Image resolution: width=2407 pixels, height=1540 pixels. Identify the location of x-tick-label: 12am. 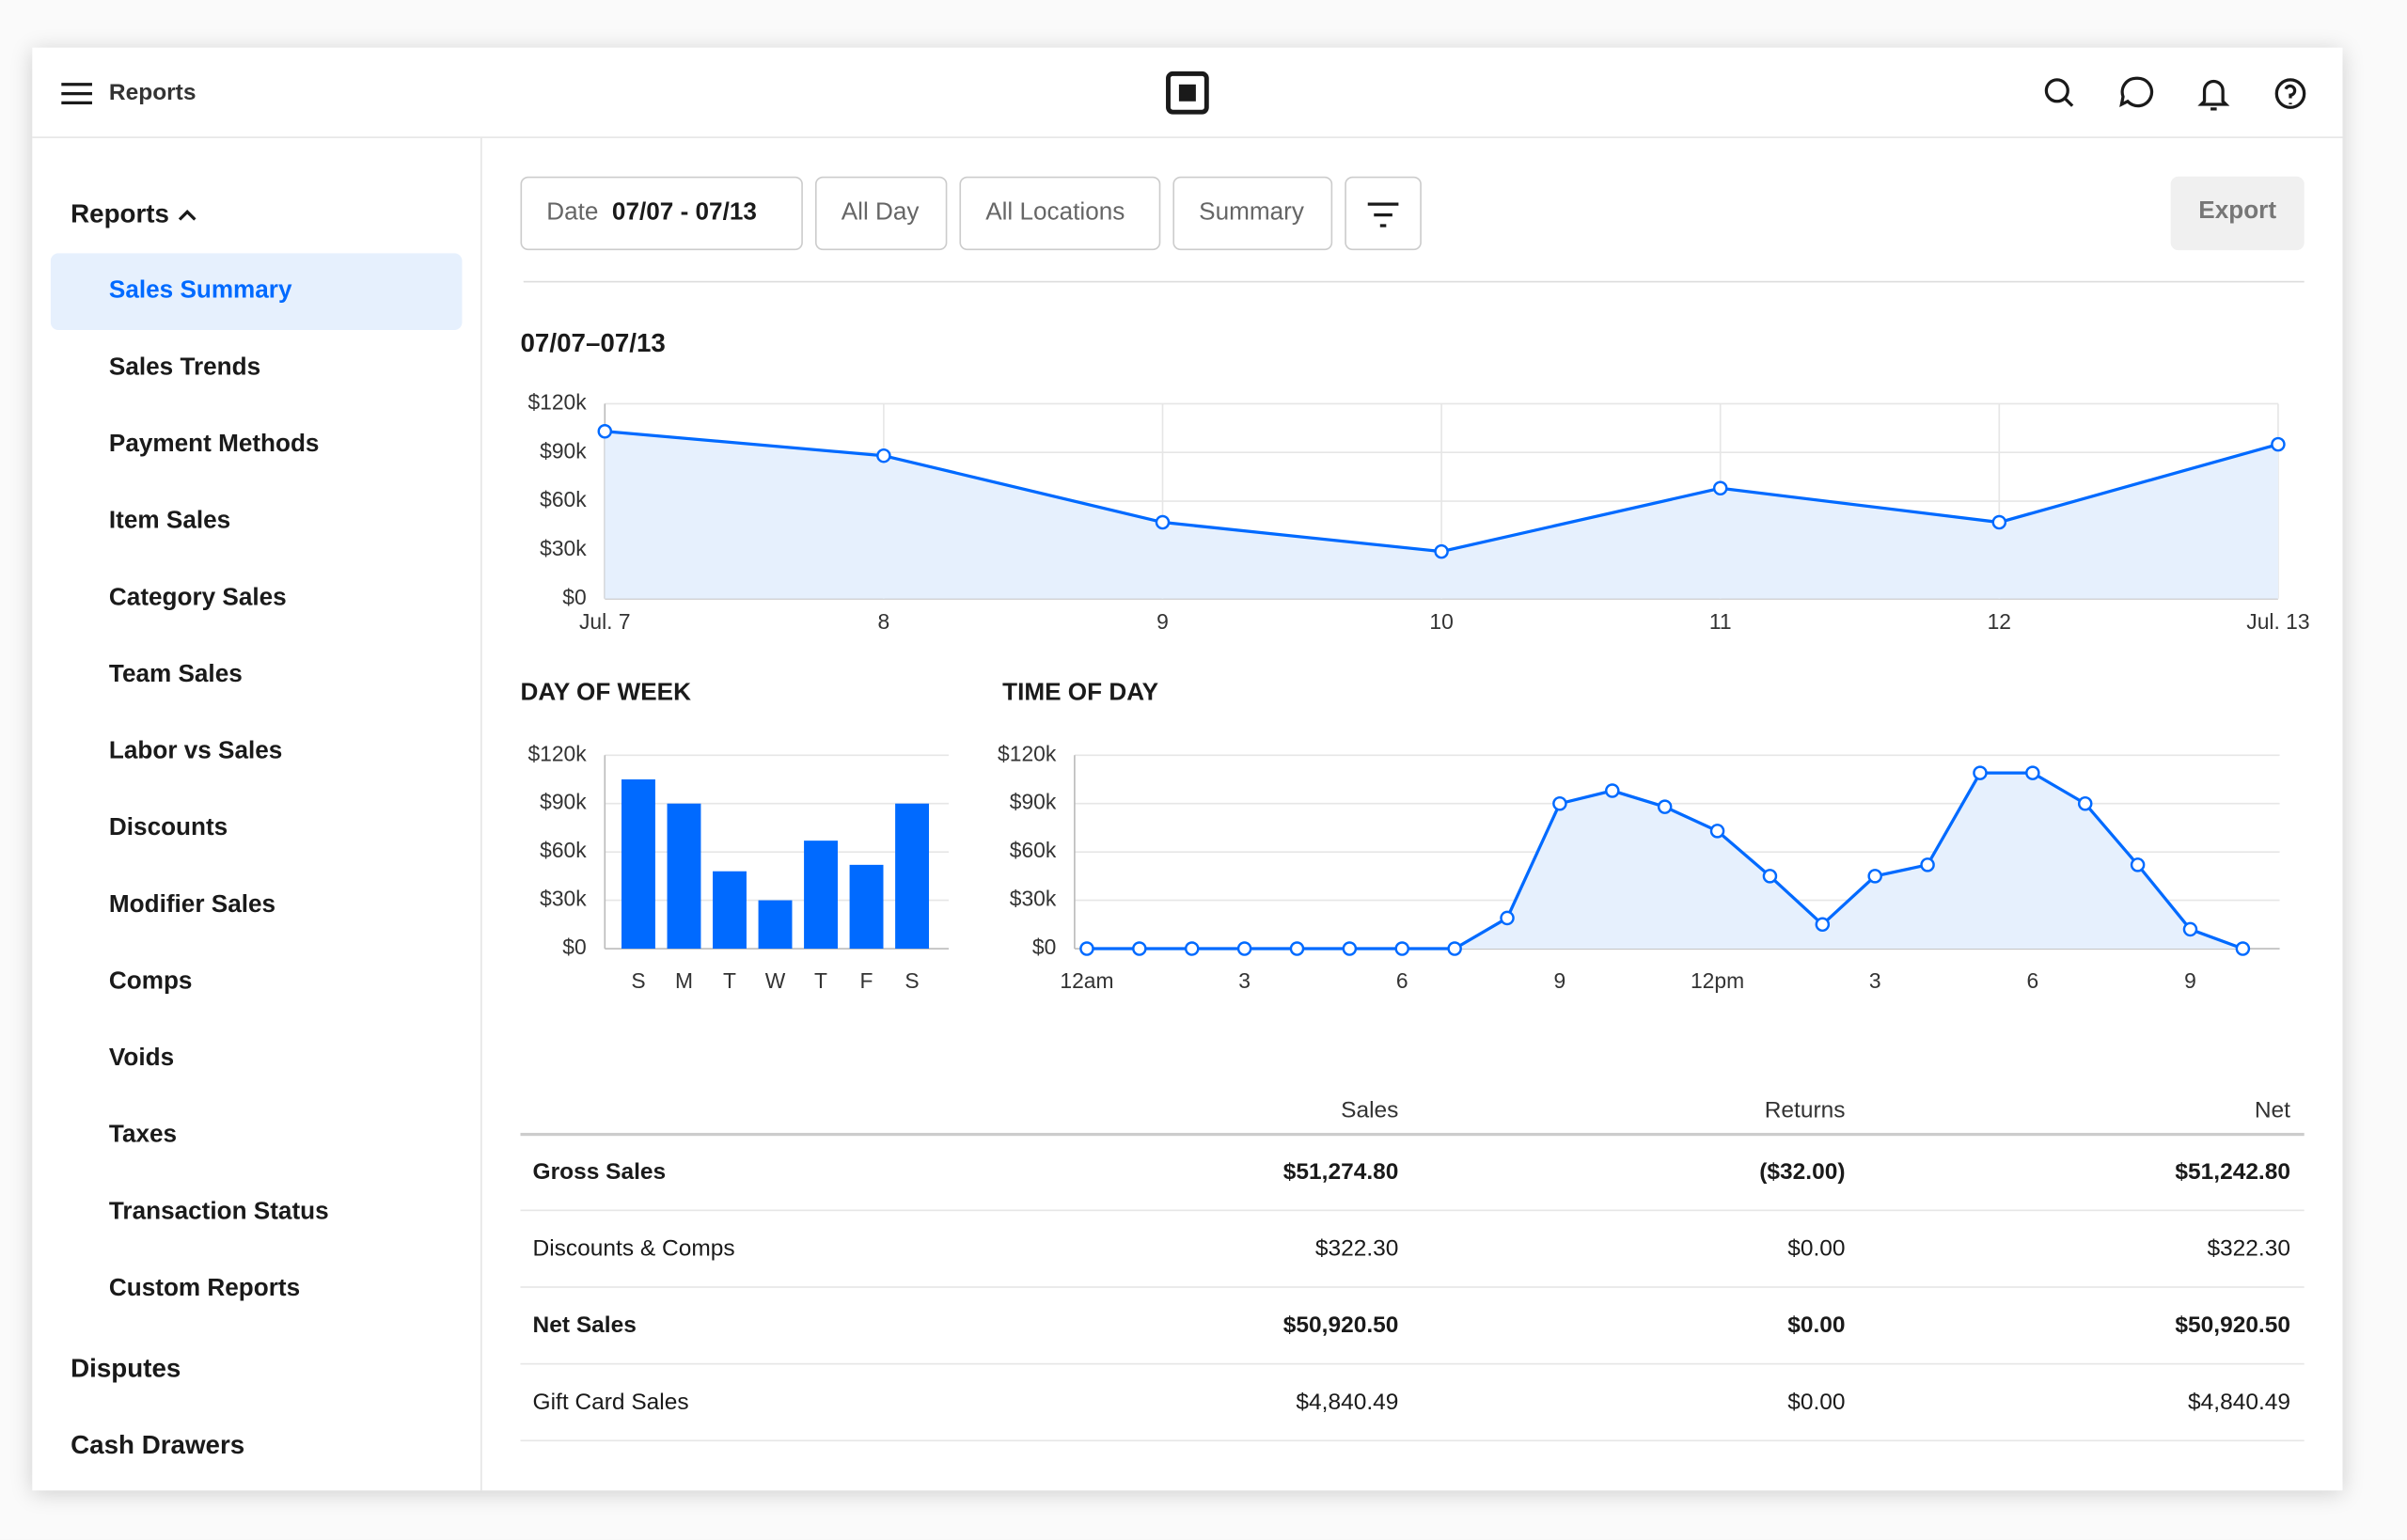
(1086, 981).